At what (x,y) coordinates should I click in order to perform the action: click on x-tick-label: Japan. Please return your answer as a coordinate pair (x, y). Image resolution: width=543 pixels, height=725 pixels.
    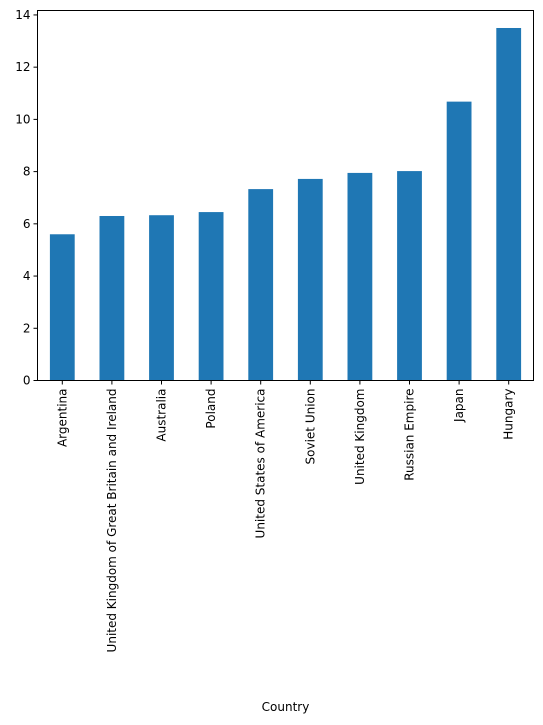
    Looking at the image, I should click on (459, 406).